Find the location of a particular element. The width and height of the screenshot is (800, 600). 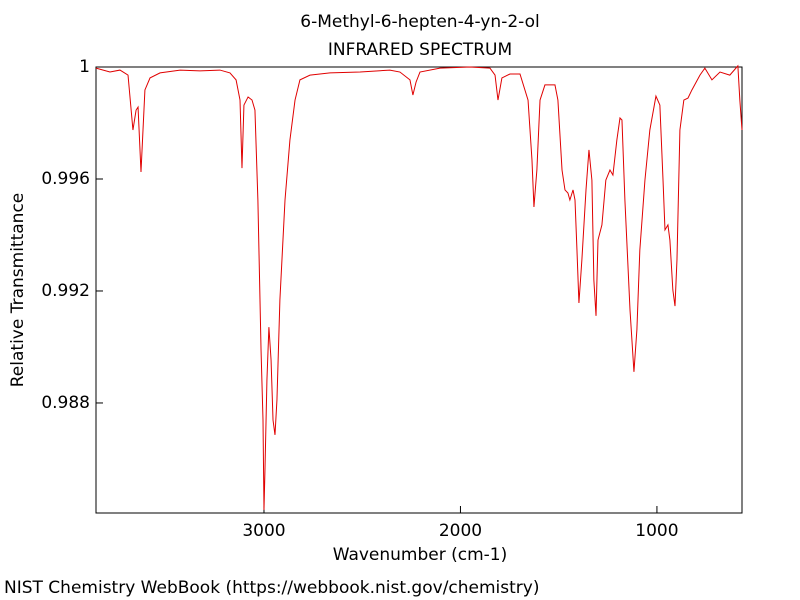

x-axis-label: Wavenumber (cm-1) is located at coordinates (420, 555).